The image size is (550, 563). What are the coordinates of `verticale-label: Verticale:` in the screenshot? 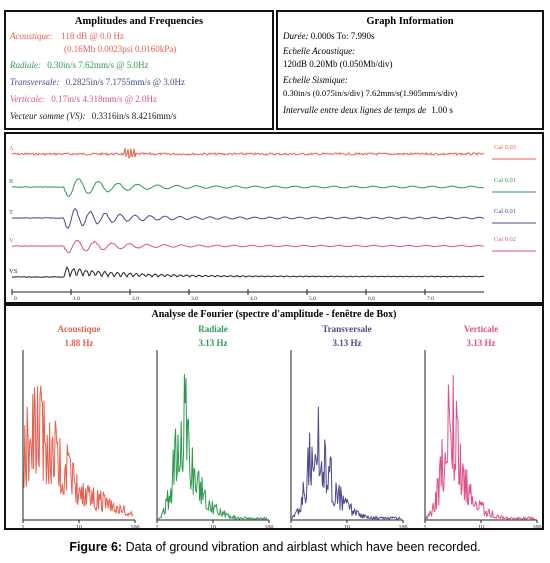 It's located at (27, 99).